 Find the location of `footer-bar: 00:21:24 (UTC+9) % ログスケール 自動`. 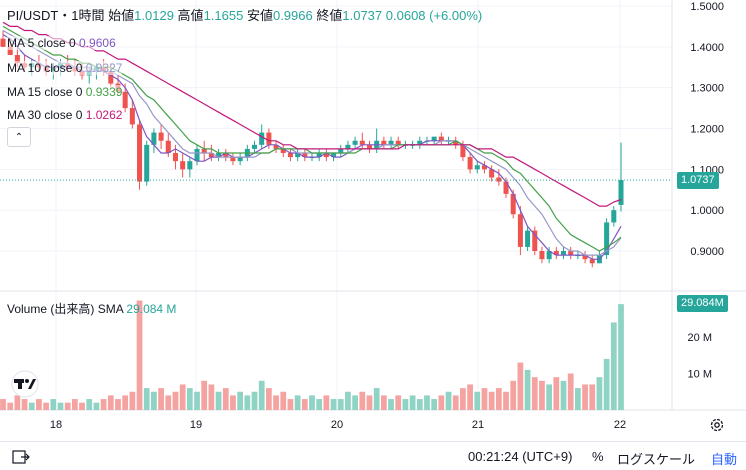

footer-bar: 00:21:24 (UTC+9) % ログスケール 自動 is located at coordinates (373, 455).